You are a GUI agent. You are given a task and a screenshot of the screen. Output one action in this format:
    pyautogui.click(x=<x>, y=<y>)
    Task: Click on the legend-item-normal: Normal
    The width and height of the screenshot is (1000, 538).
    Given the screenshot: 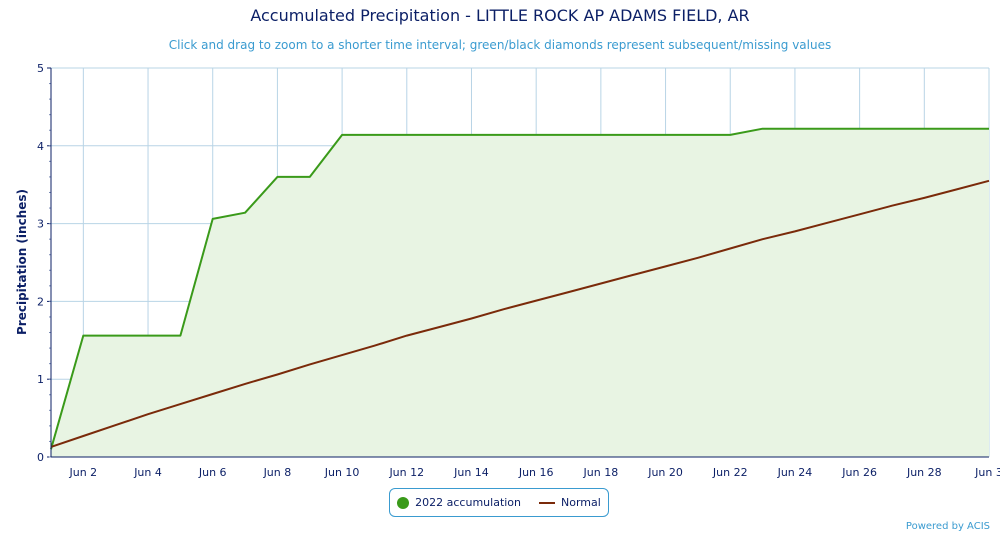 What is the action you would take?
    pyautogui.click(x=570, y=502)
    